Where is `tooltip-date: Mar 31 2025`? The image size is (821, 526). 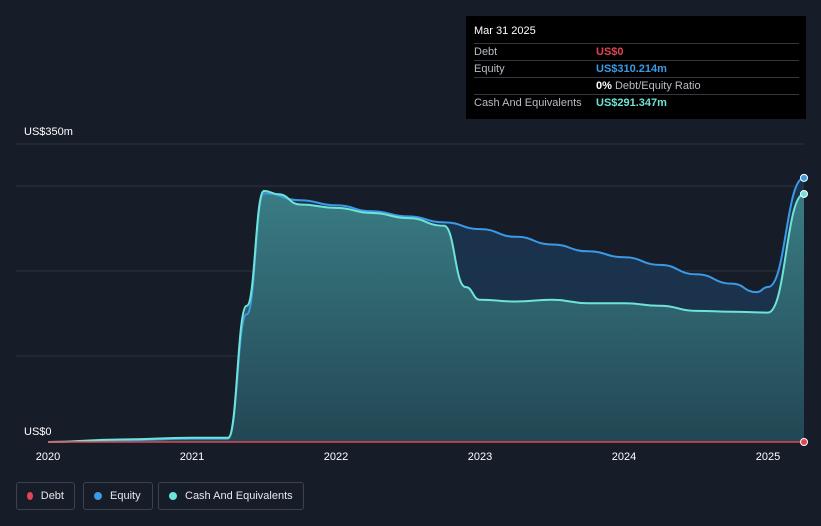 tooltip-date: Mar 31 2025 is located at coordinates (505, 31).